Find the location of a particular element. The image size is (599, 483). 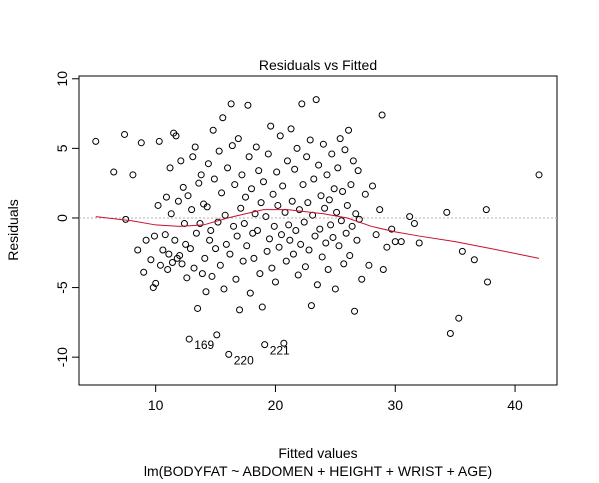

y-tick-label: 10 is located at coordinates (62, 79).